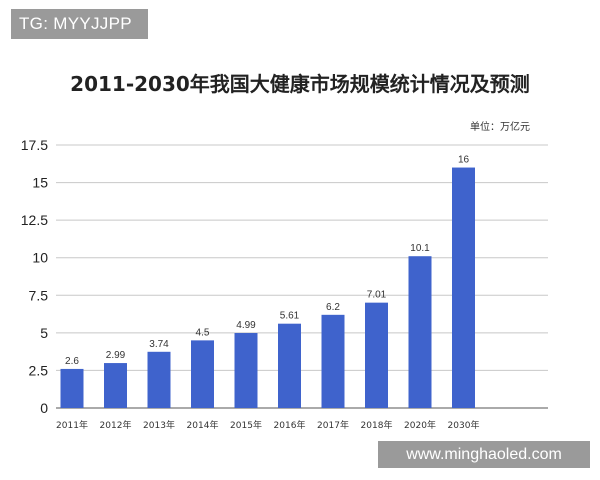 The image size is (600, 480). Describe the element at coordinates (377, 425) in the screenshot. I see `x-tick-label: 2018年` at that location.